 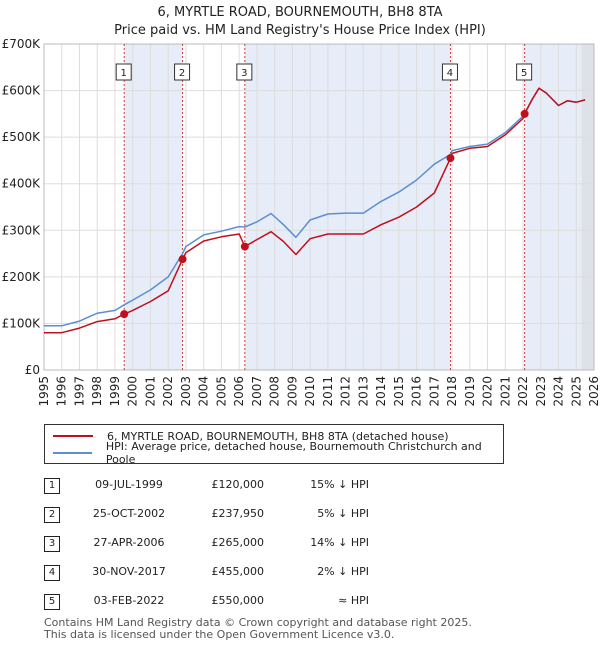 I want to click on y-tick-label: £400K, so click(x=22, y=184).